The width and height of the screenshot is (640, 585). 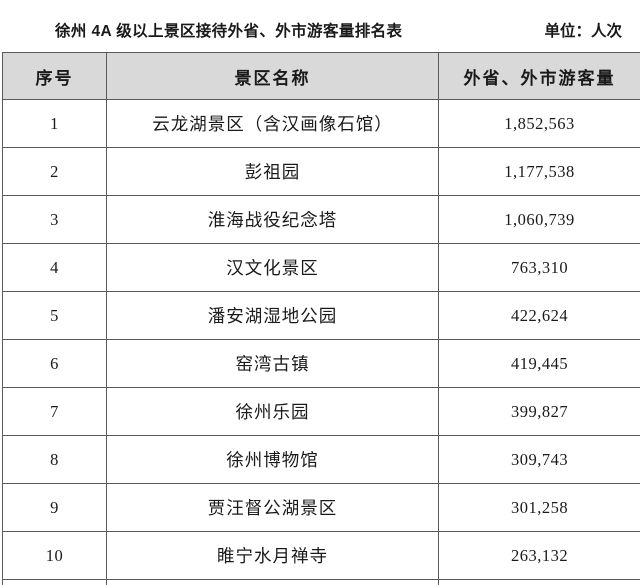 What do you see at coordinates (539, 363) in the screenshot?
I see `visitors-cell: 419,445` at bounding box center [539, 363].